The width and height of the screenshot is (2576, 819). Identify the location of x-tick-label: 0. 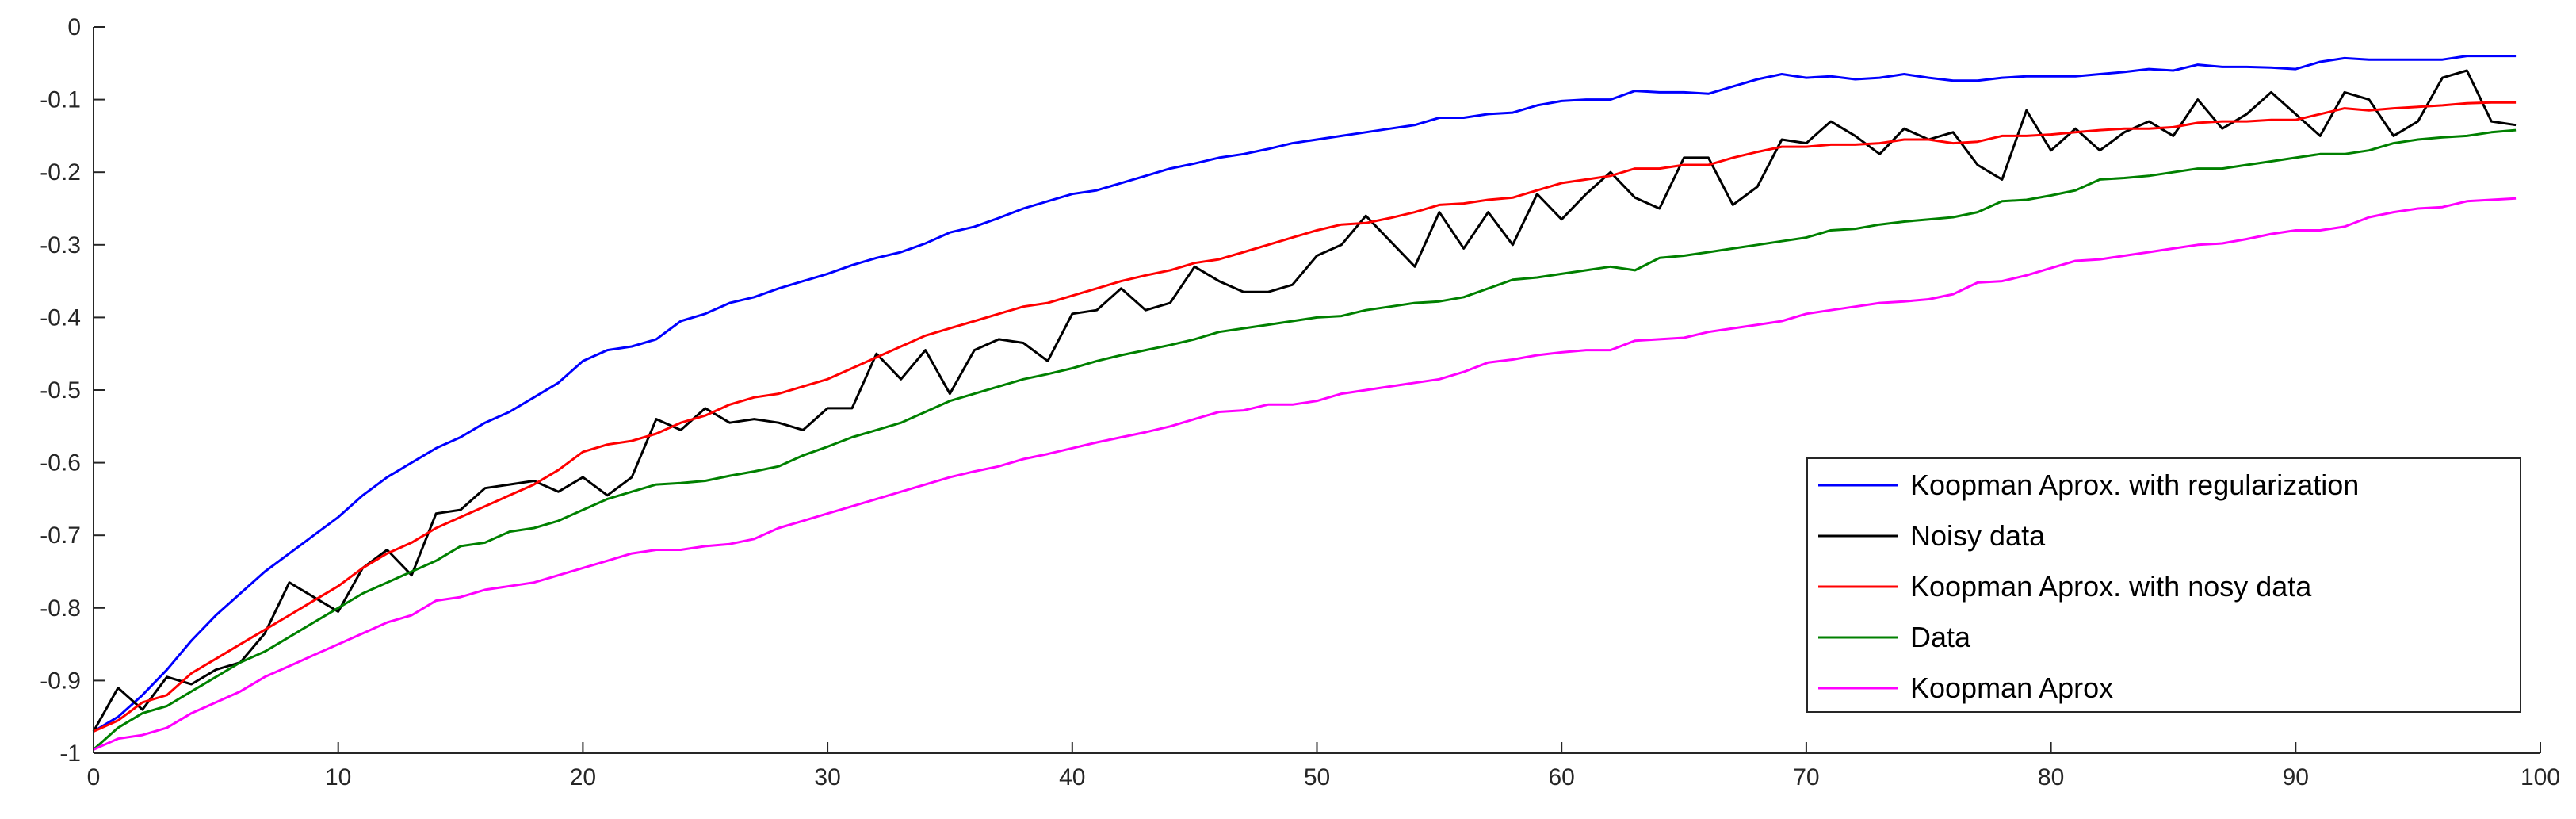
(94, 777).